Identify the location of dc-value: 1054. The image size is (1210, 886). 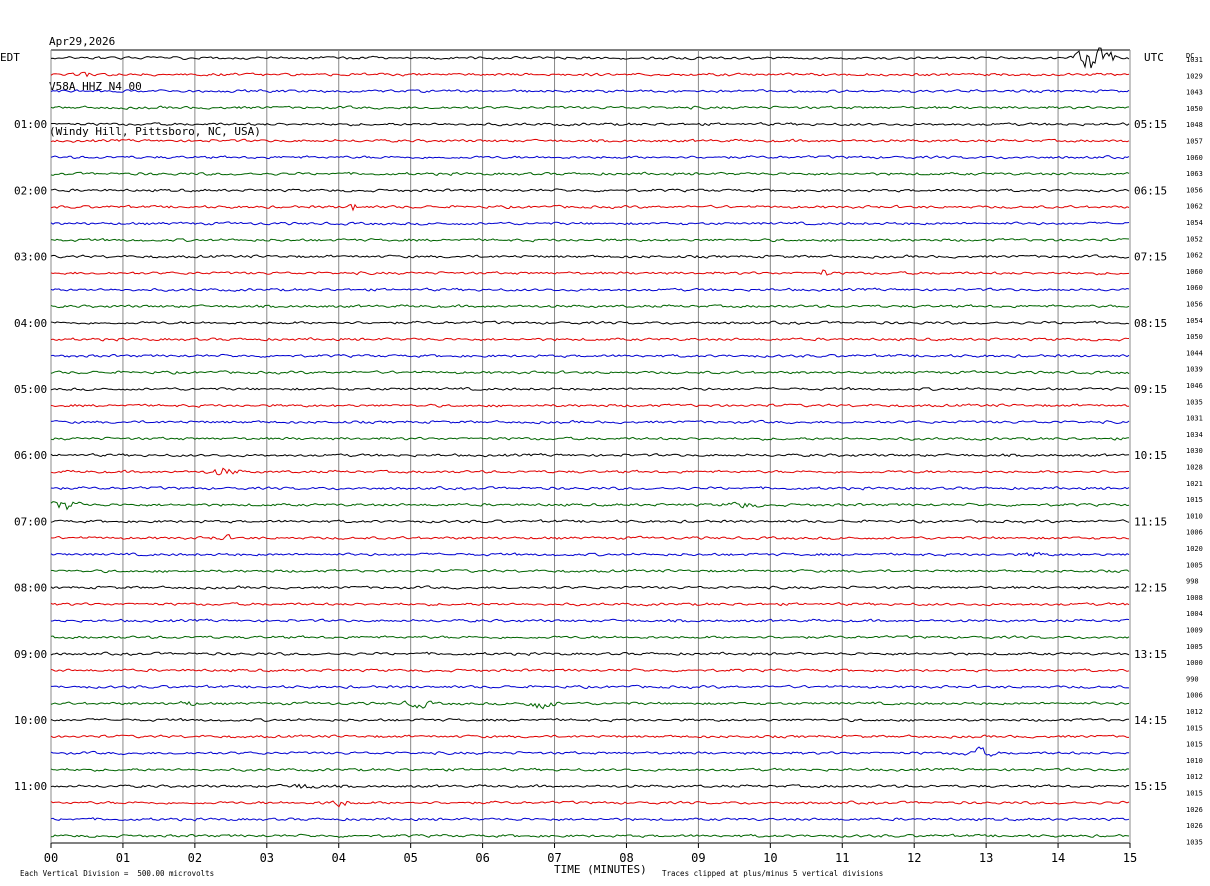
(1194, 223).